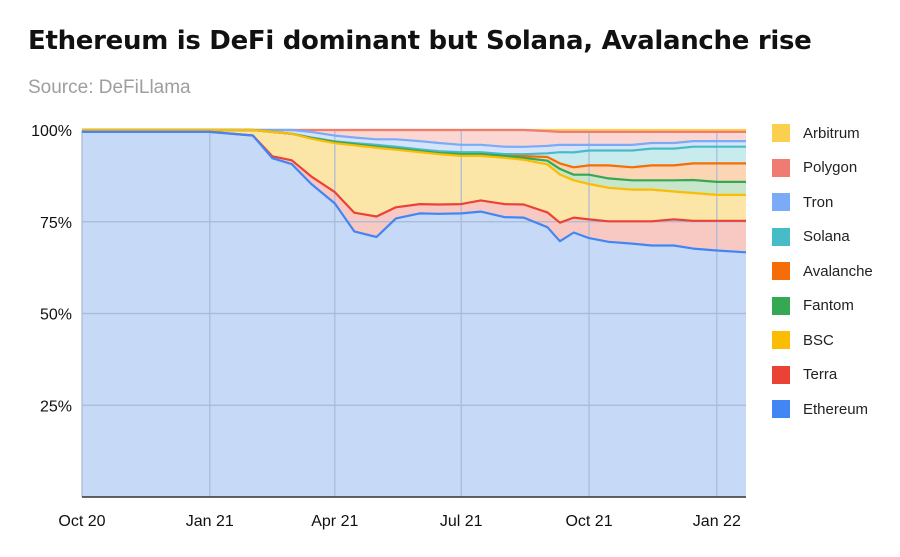 The width and height of the screenshot is (900, 557). What do you see at coordinates (588, 521) in the screenshot?
I see `x-tick-label: Oct 21` at bounding box center [588, 521].